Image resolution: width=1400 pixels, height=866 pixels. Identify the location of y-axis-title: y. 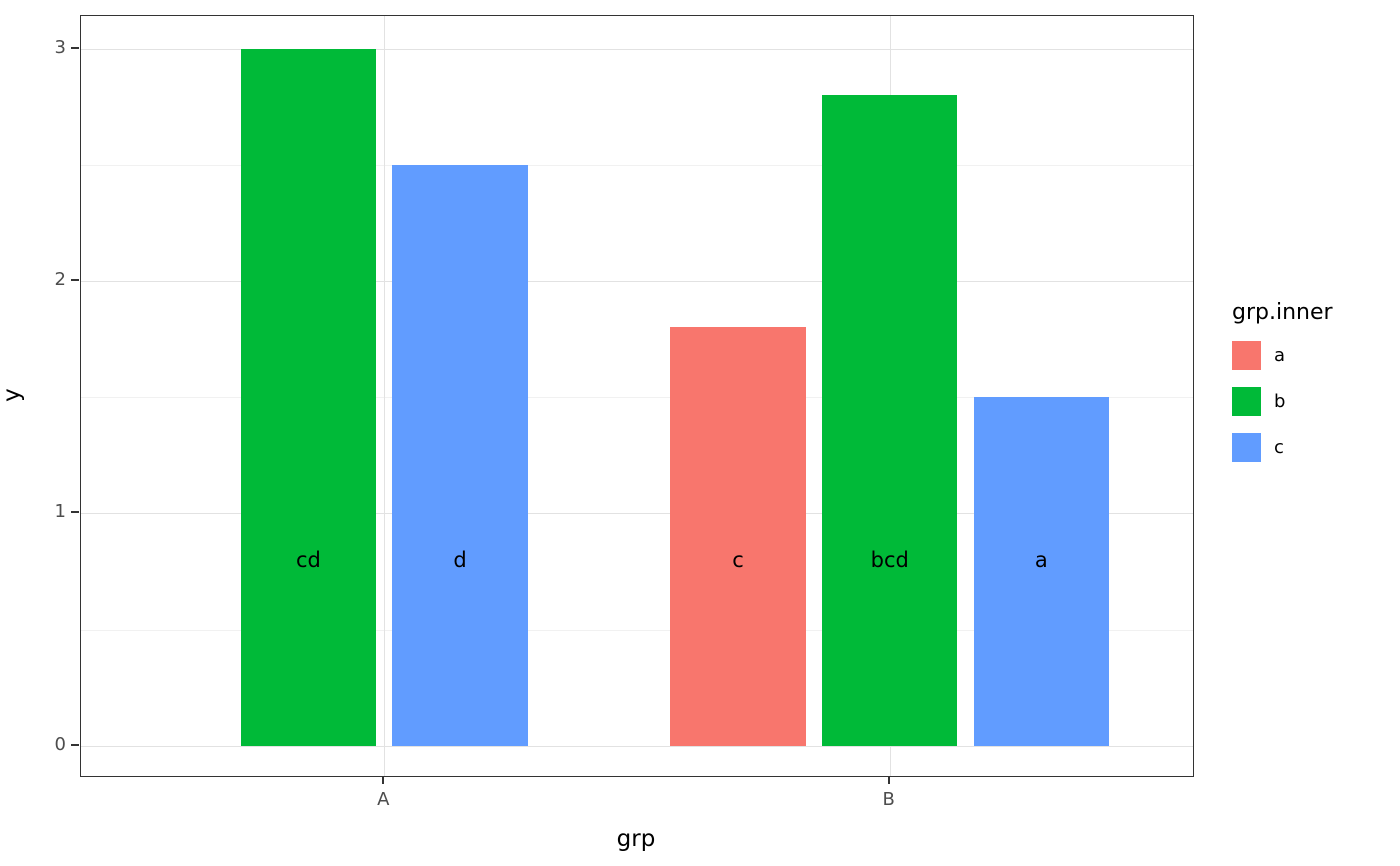
(12, 395).